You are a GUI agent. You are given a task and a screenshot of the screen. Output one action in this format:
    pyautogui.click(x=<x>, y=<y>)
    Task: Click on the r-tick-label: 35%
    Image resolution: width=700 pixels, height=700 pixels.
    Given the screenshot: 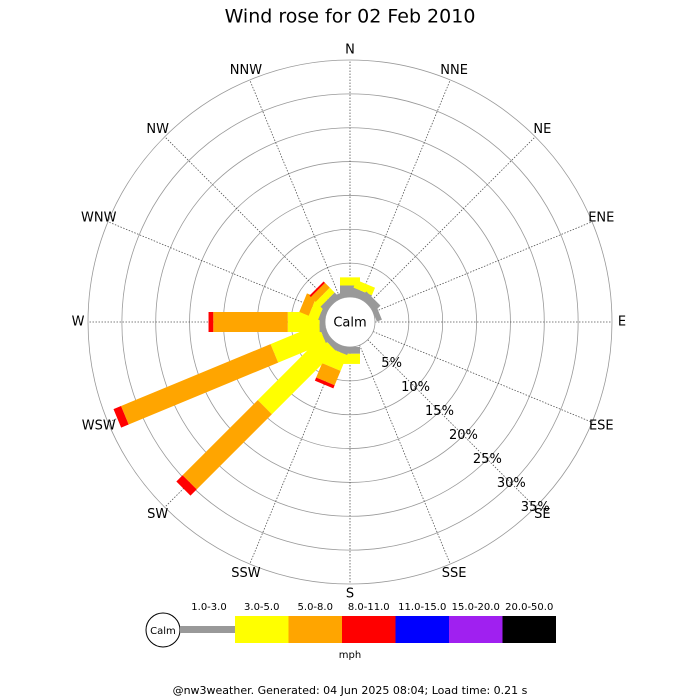 What is the action you would take?
    pyautogui.click(x=535, y=507)
    